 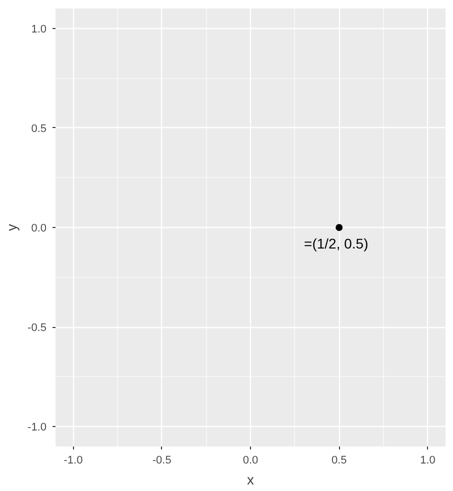 What do you see at coordinates (39, 228) in the screenshot?
I see `y-tick-label: 0.0` at bounding box center [39, 228].